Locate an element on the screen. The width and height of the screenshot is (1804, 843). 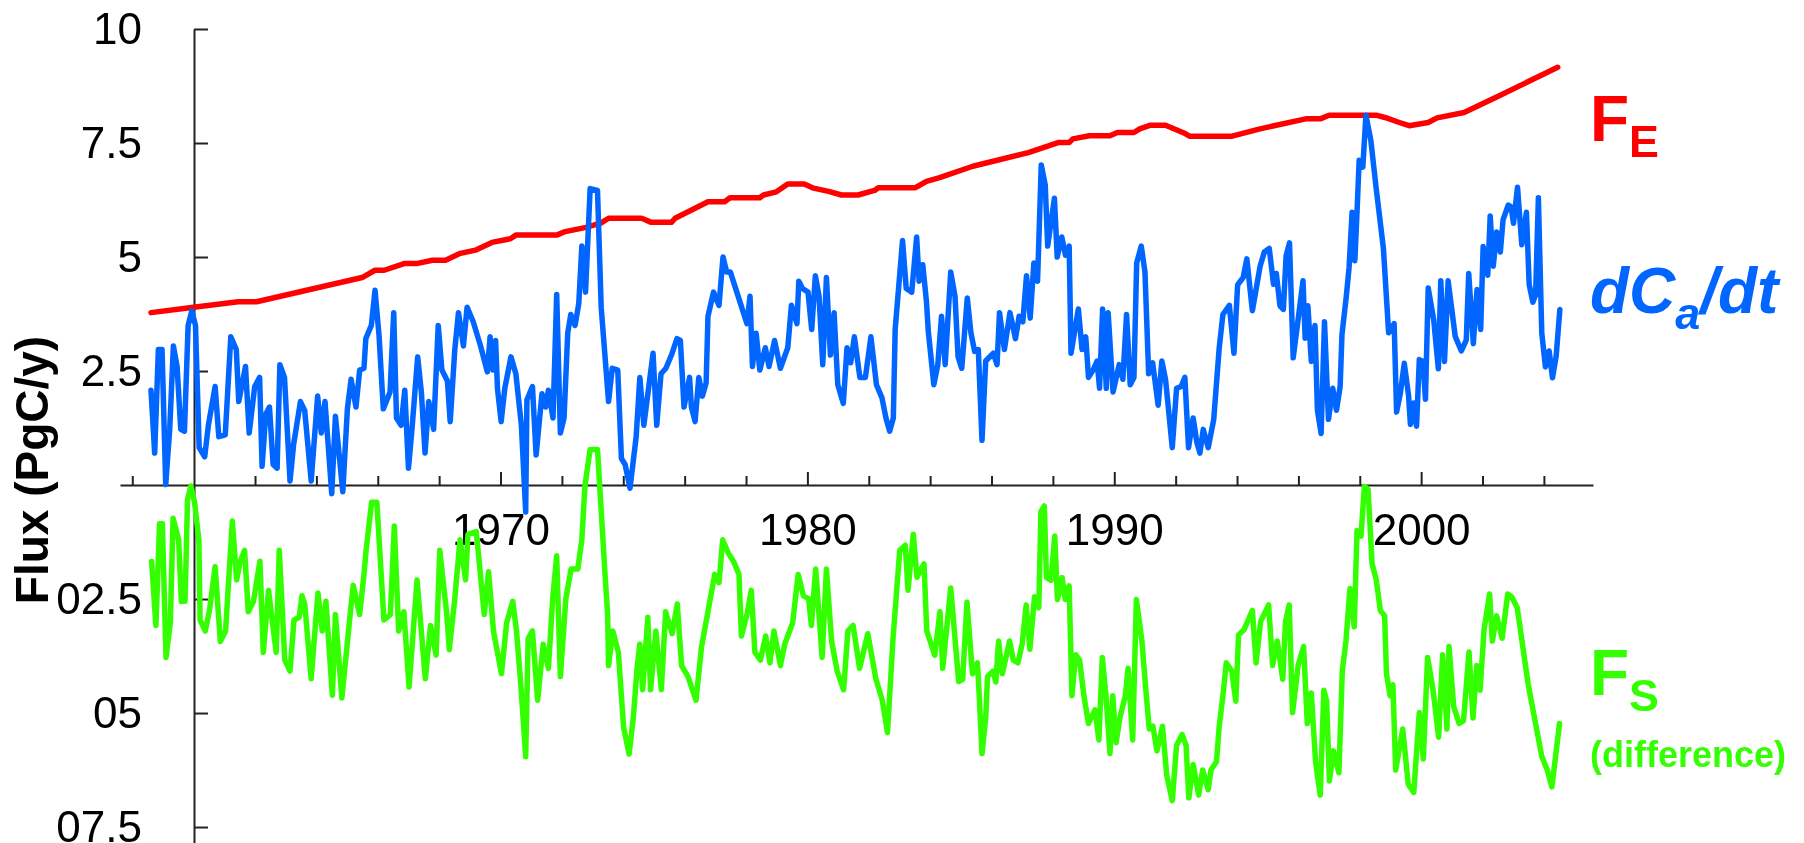
series-label: F$_{E}$ is located at coordinates (1624, 124).